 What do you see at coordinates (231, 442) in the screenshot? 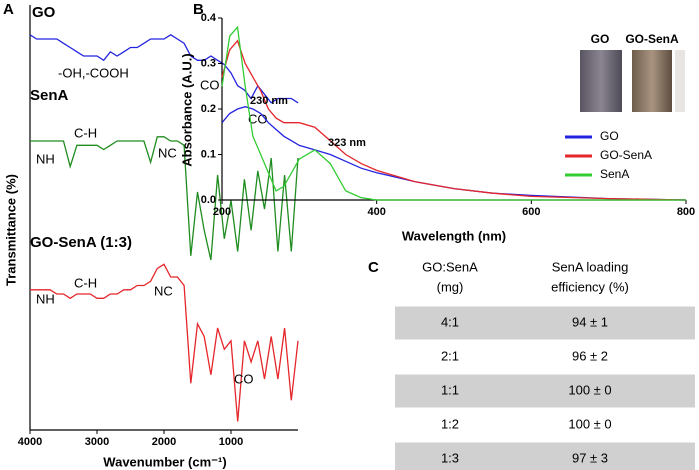
I see `x-tick-label: 1000` at bounding box center [231, 442].